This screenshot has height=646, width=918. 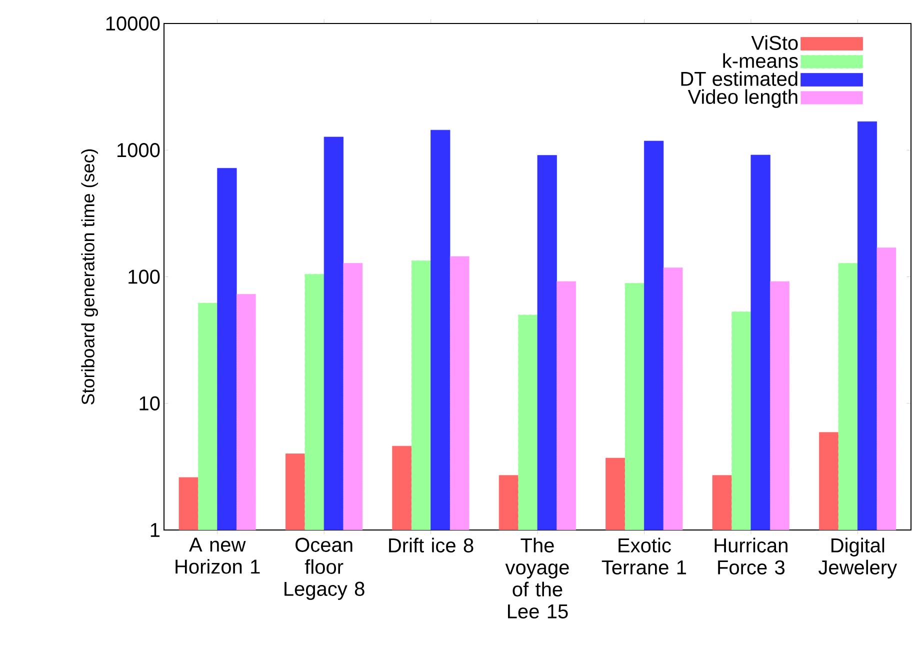 I want to click on x-tick-label: A new Horizon 1, so click(x=218, y=556).